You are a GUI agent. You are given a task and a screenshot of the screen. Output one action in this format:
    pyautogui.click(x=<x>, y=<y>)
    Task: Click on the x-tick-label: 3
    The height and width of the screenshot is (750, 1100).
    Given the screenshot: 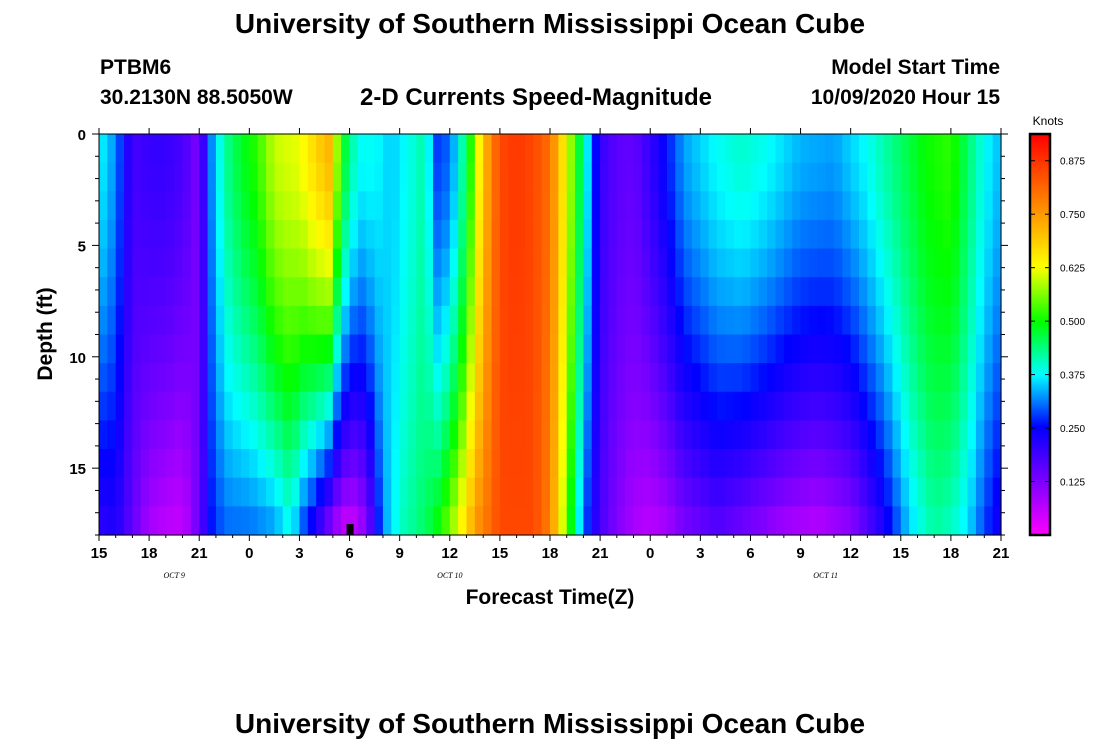 What is the action you would take?
    pyautogui.click(x=700, y=553)
    